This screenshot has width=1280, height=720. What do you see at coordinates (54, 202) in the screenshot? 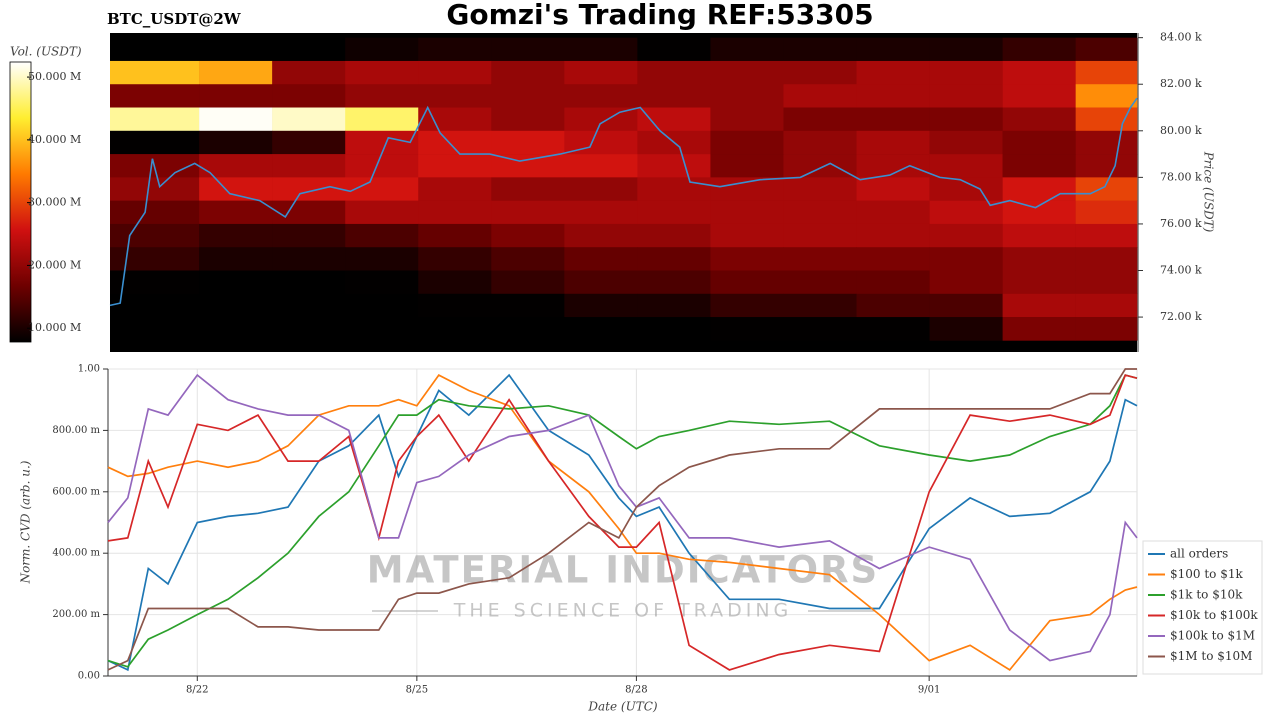
I see `colorbar-tick-label: 30.000 M` at bounding box center [54, 202].